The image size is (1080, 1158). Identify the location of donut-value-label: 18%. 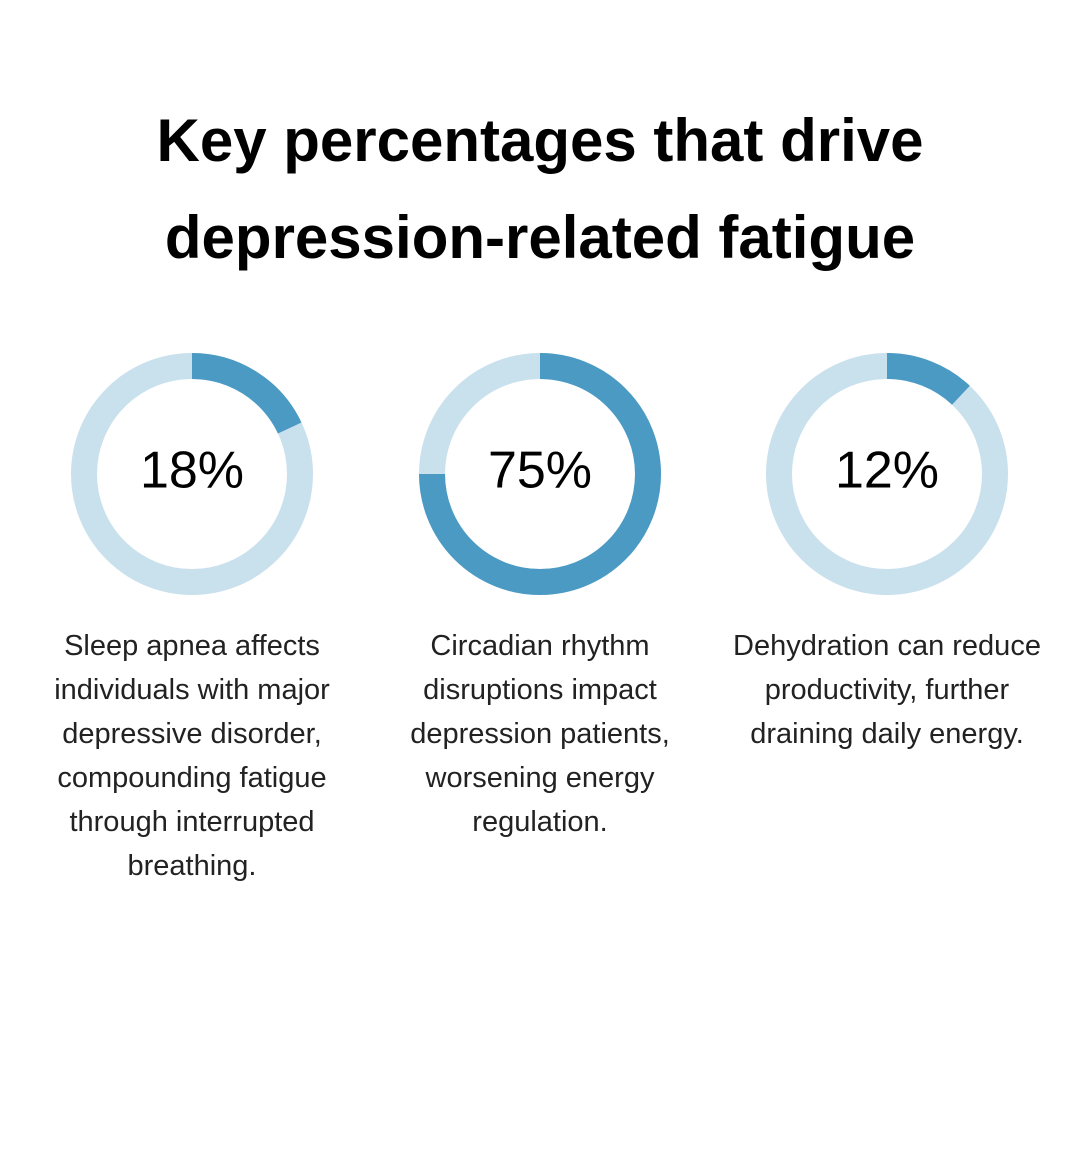
(192, 471).